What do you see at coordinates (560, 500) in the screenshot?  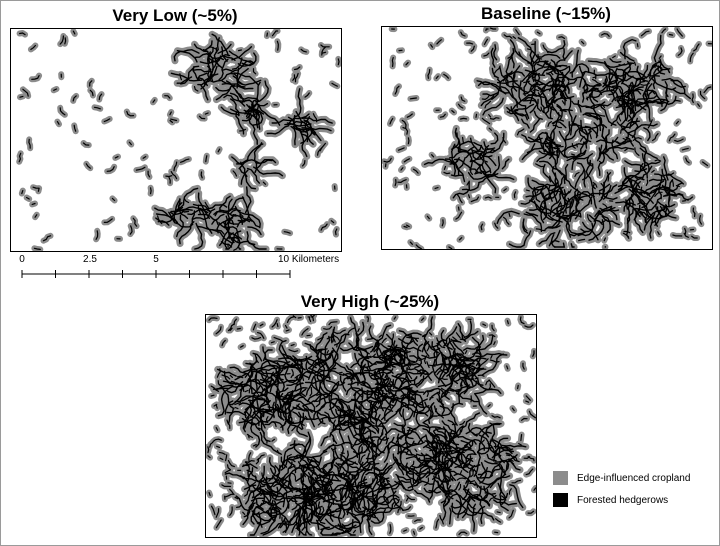 I see `legend-swatch-hedgerows` at bounding box center [560, 500].